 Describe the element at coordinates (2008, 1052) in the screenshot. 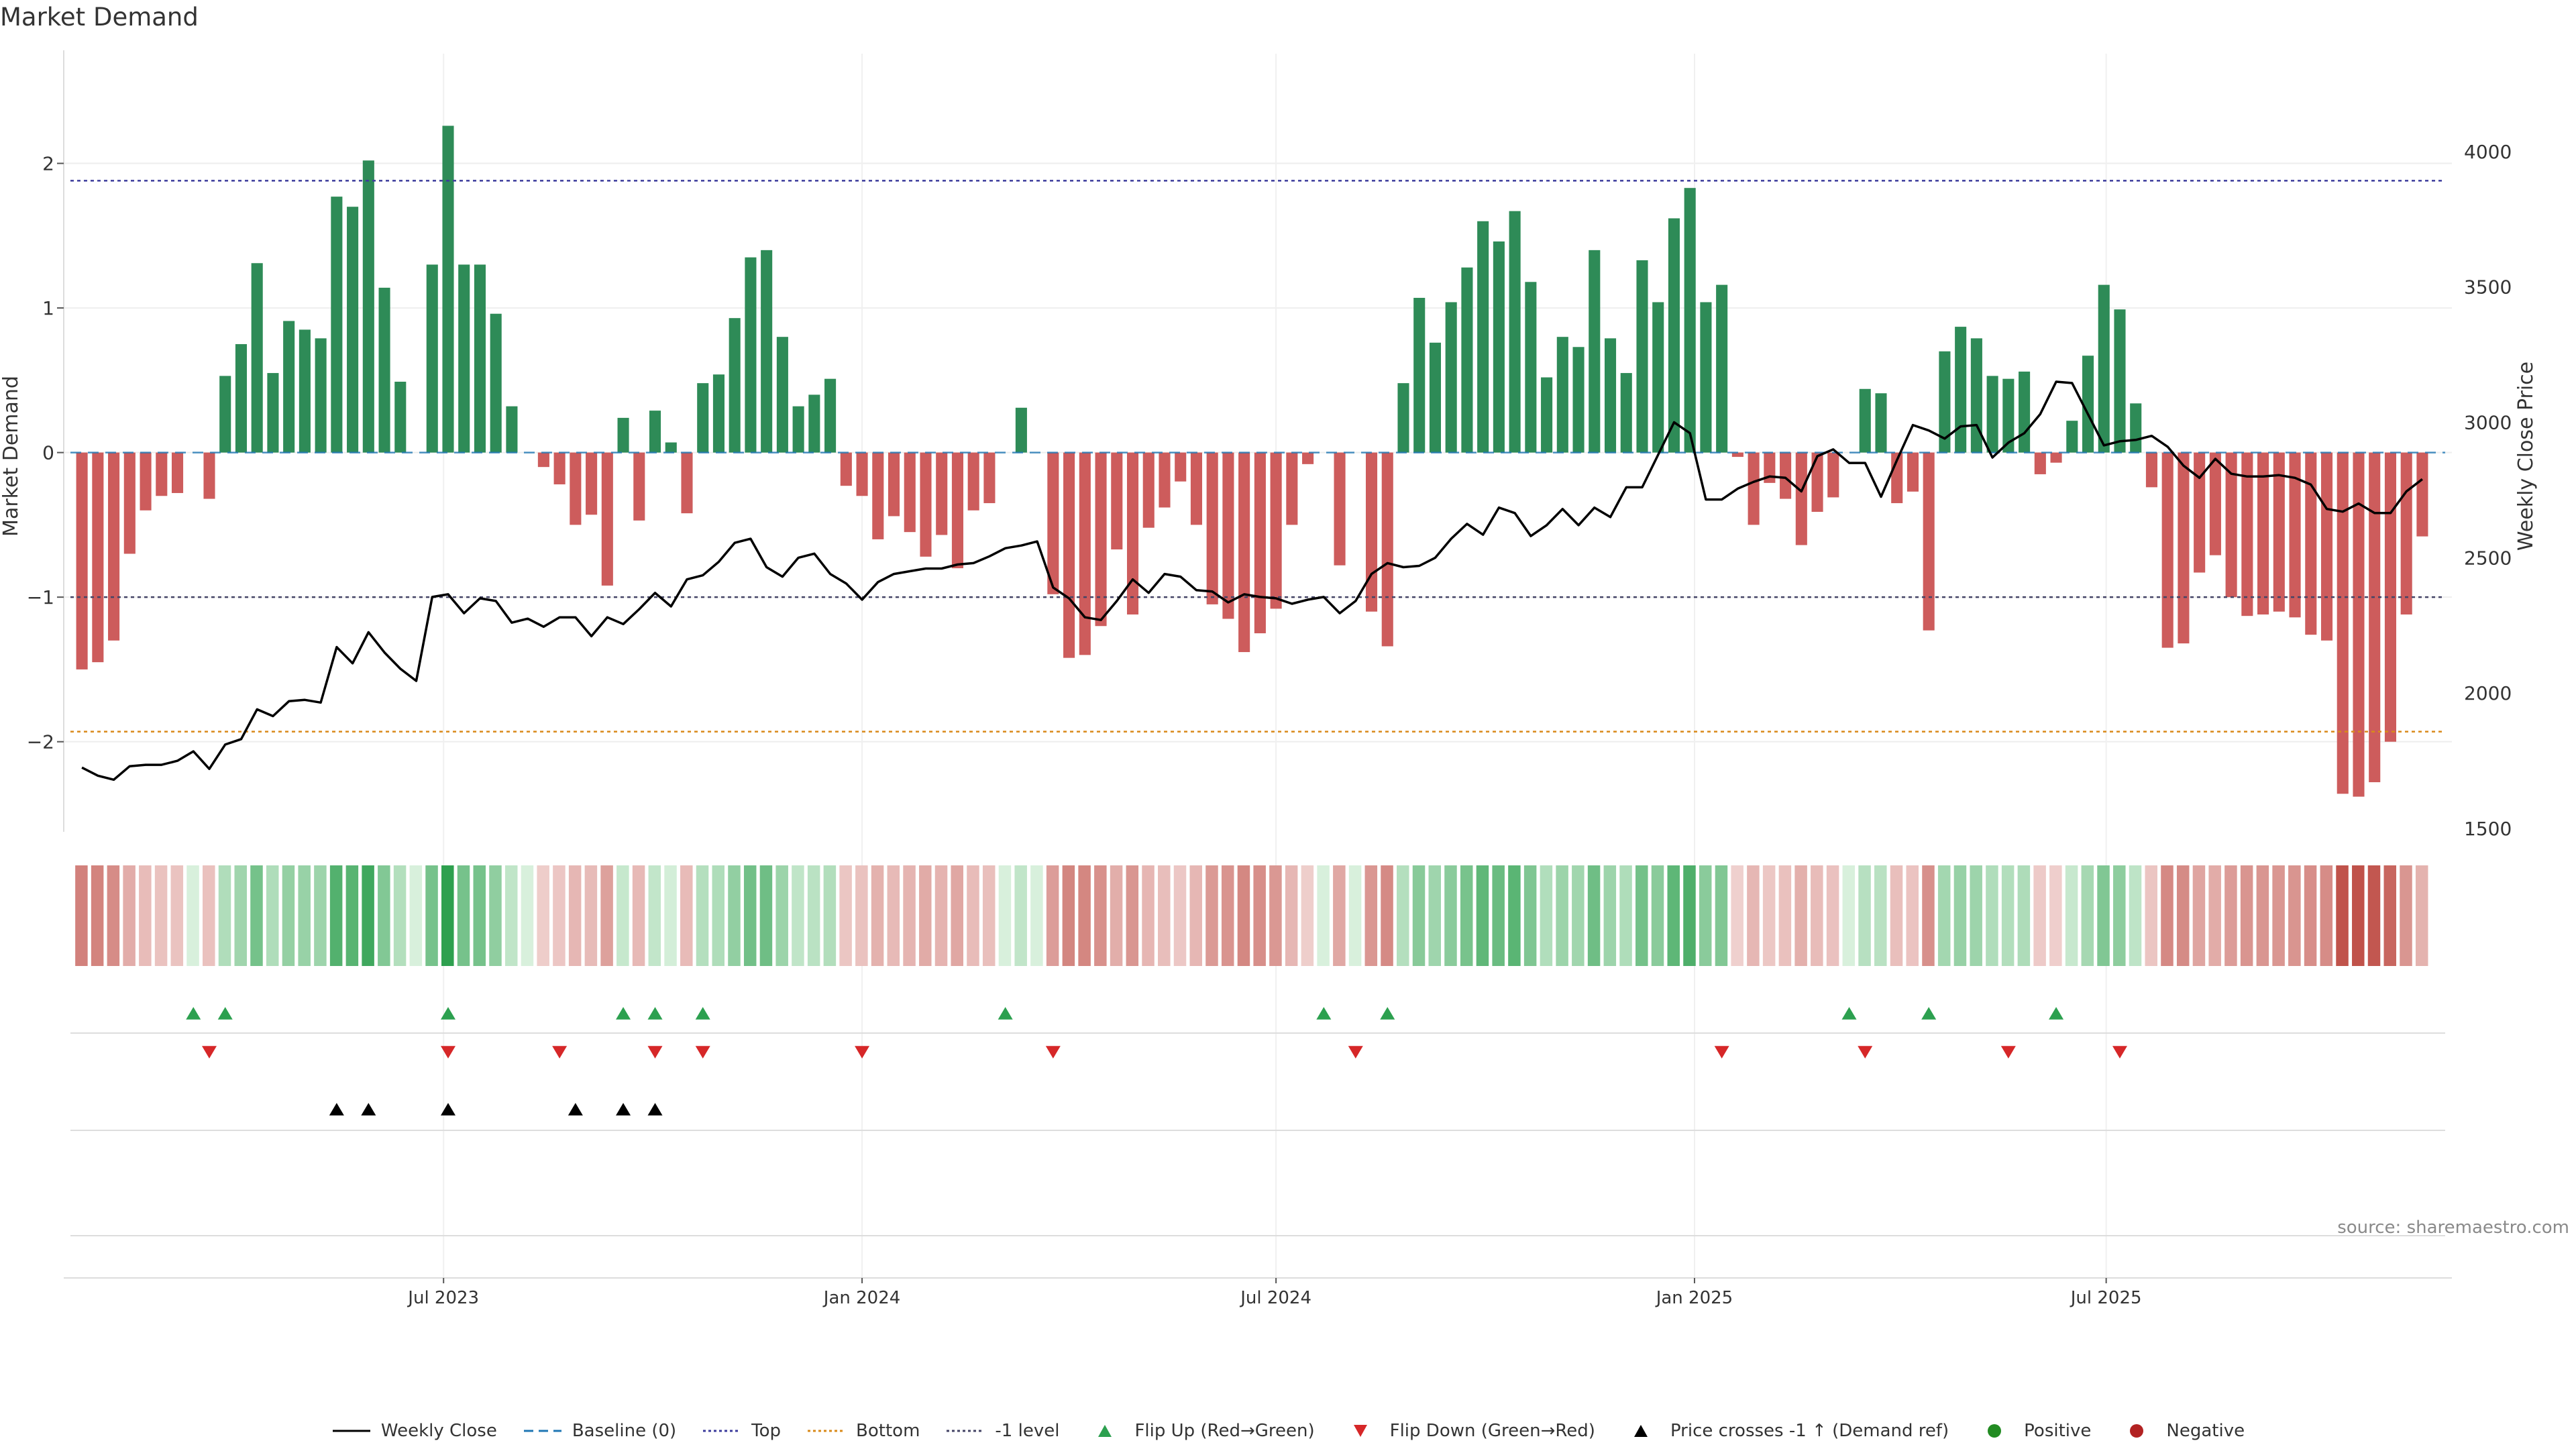

I see `flip-down-marker` at that location.